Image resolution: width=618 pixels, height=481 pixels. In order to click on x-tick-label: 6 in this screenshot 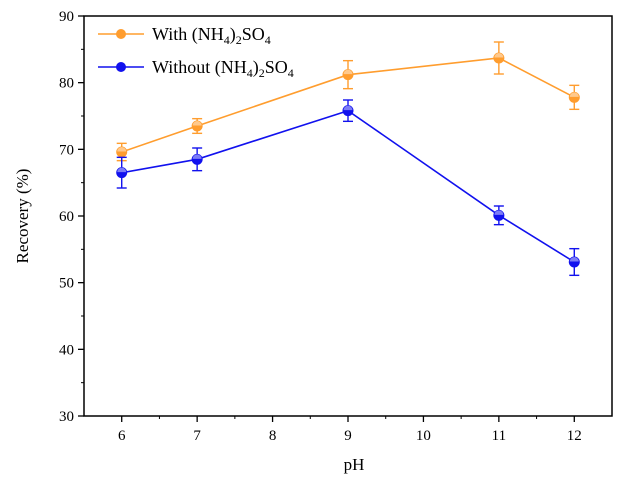, I will do `click(122, 436)`.